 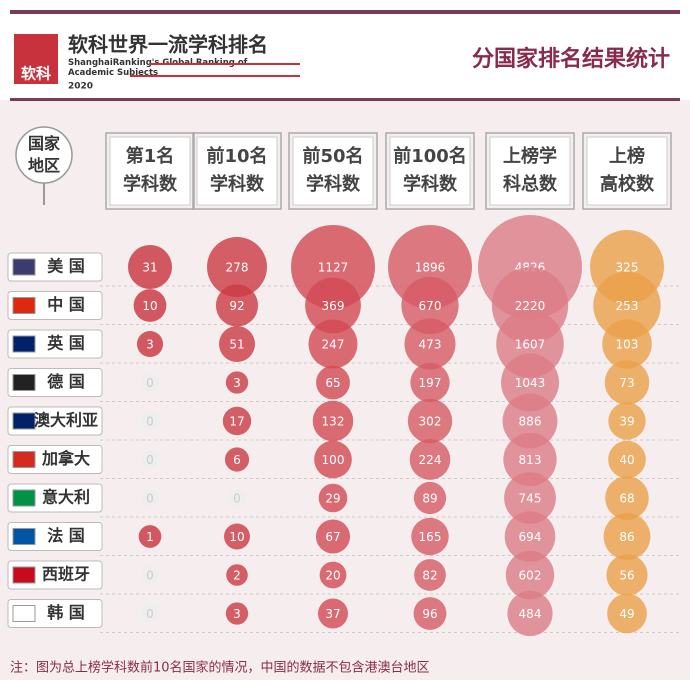 I want to click on top-rule, so click(x=345, y=12).